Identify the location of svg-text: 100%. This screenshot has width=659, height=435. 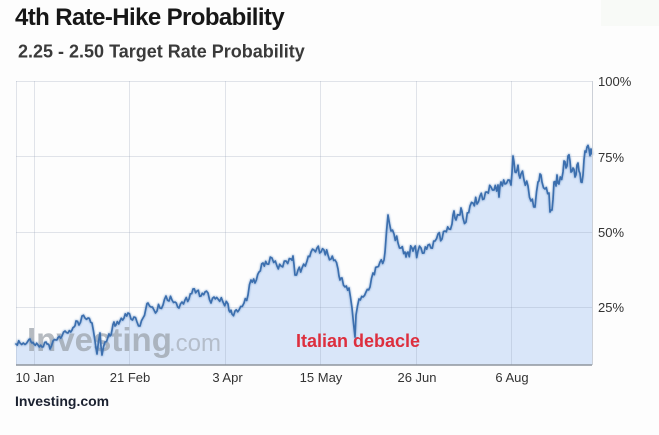
(615, 81).